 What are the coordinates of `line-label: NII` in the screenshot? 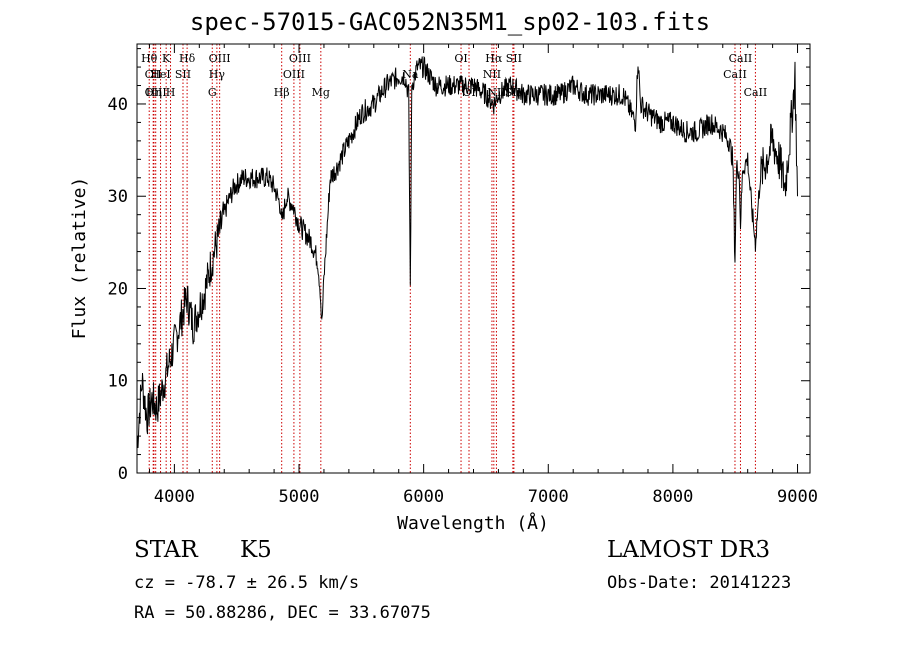 It's located at (492, 74).